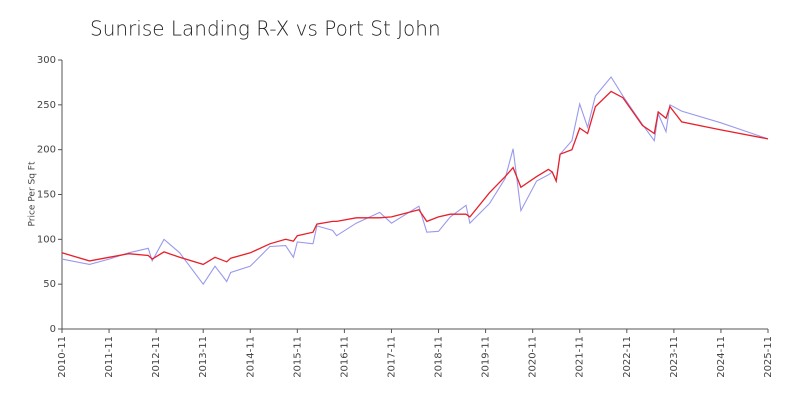 The height and width of the screenshot is (400, 800). I want to click on x-tick-label: 2018-11, so click(439, 357).